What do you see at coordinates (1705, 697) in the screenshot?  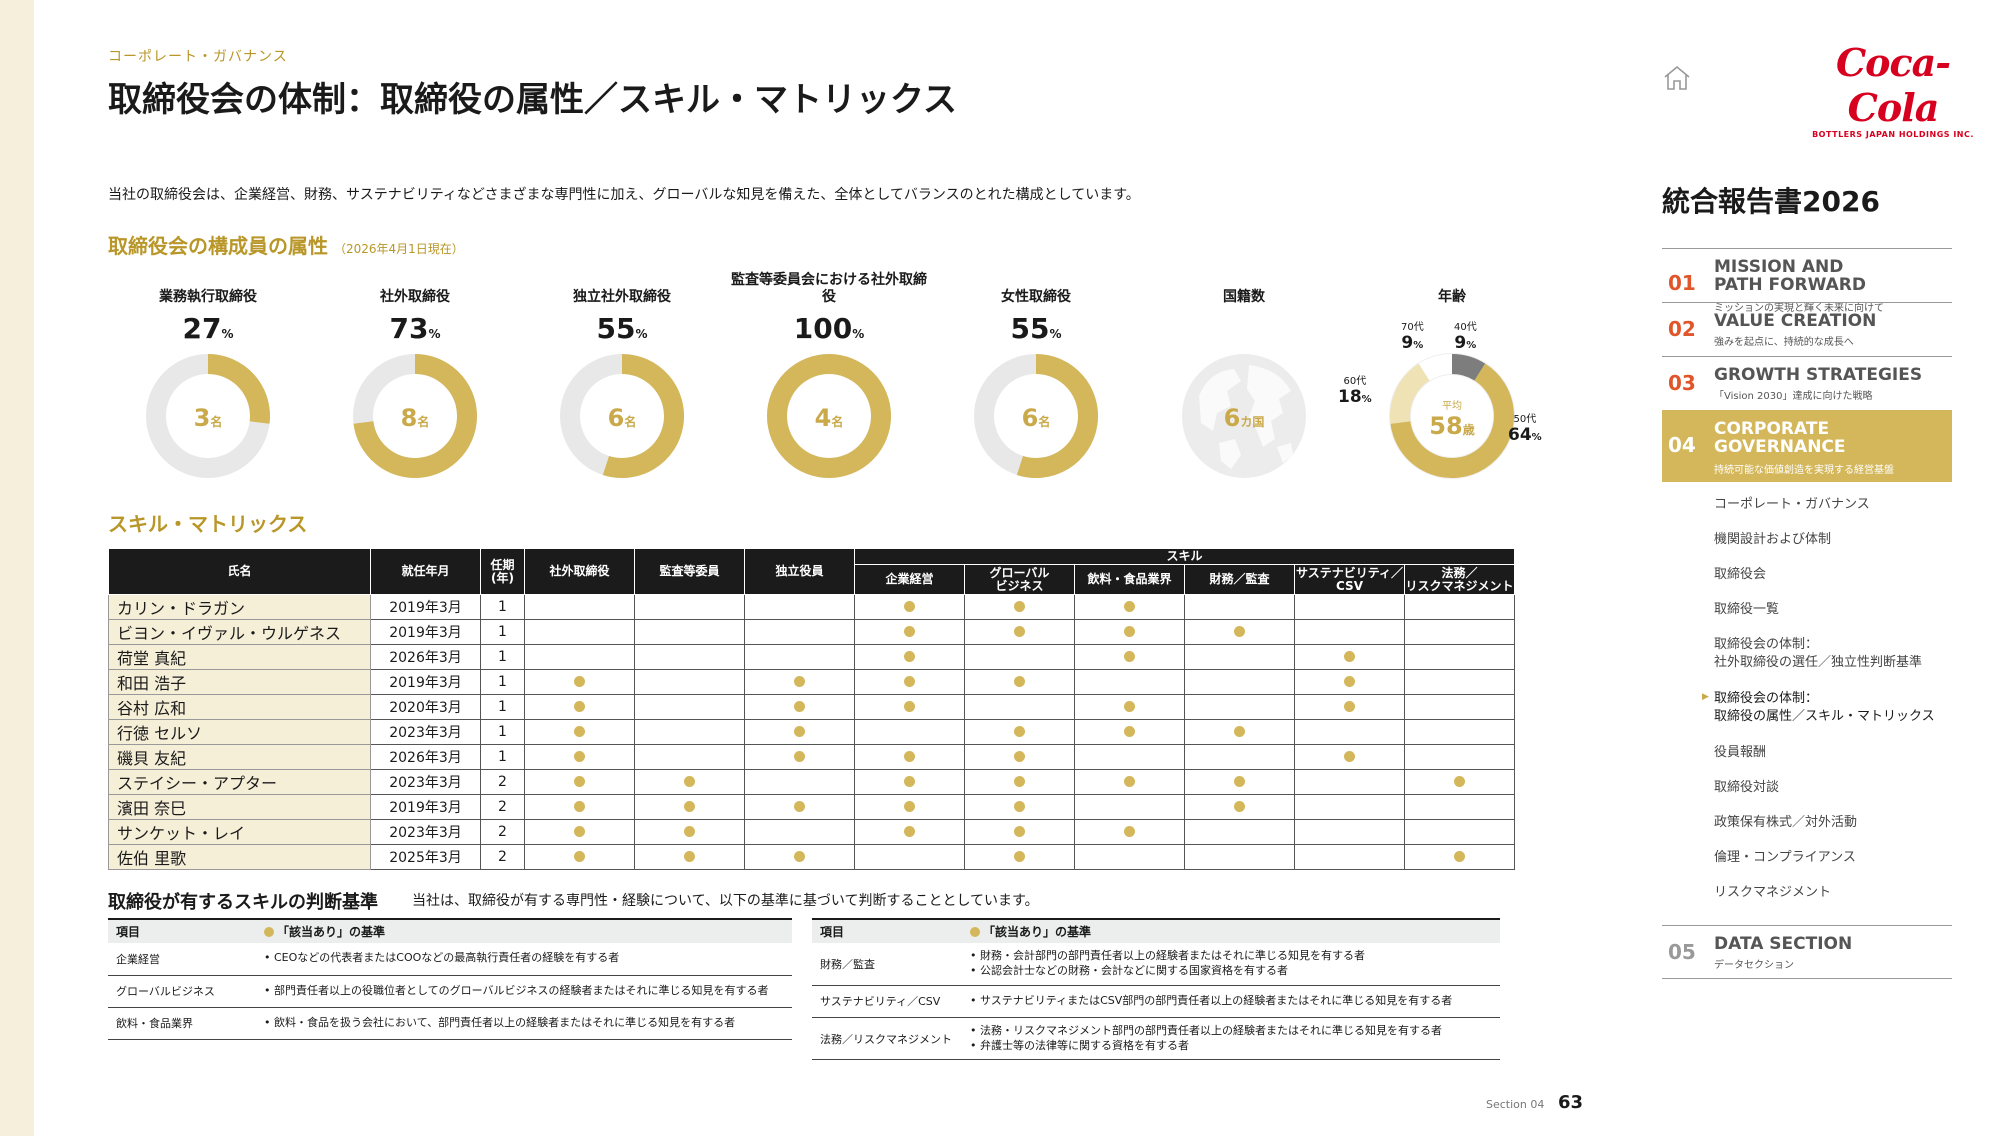 I see `current-arrow-icon: ▶` at bounding box center [1705, 697].